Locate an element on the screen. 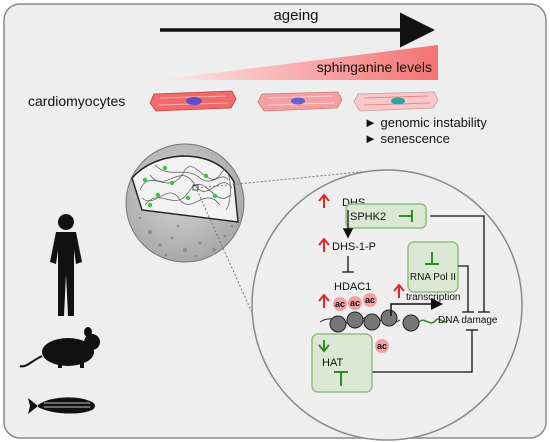  ac-badge-2: ac is located at coordinates (355, 303).